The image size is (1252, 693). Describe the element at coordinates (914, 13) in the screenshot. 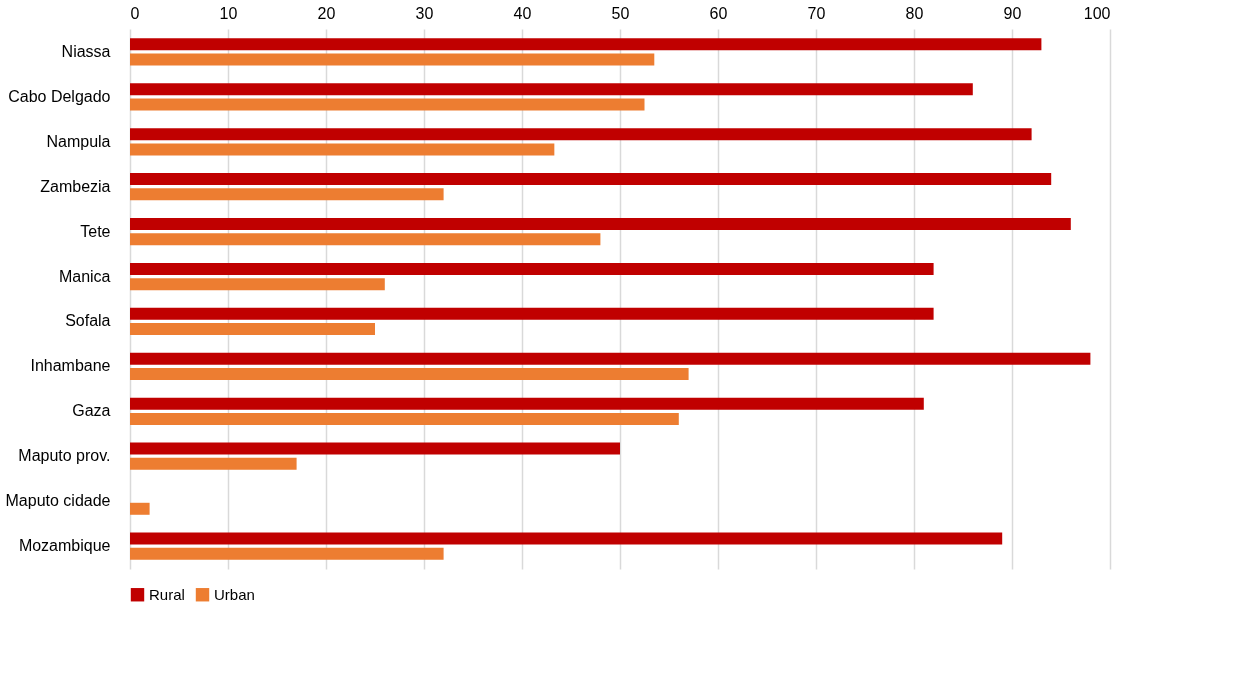

I see `x-tick-label: 80` at that location.